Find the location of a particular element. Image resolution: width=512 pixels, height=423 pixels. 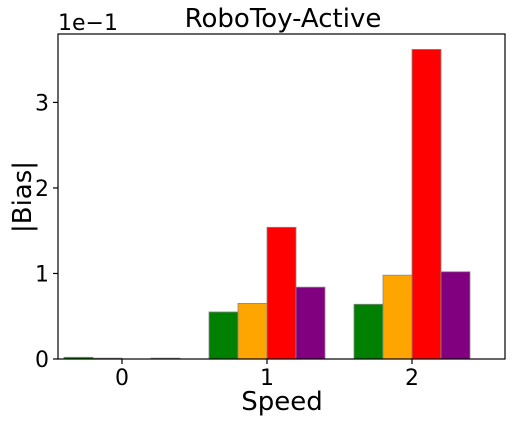

chart-title: RoboToy-Active is located at coordinates (283, 19).